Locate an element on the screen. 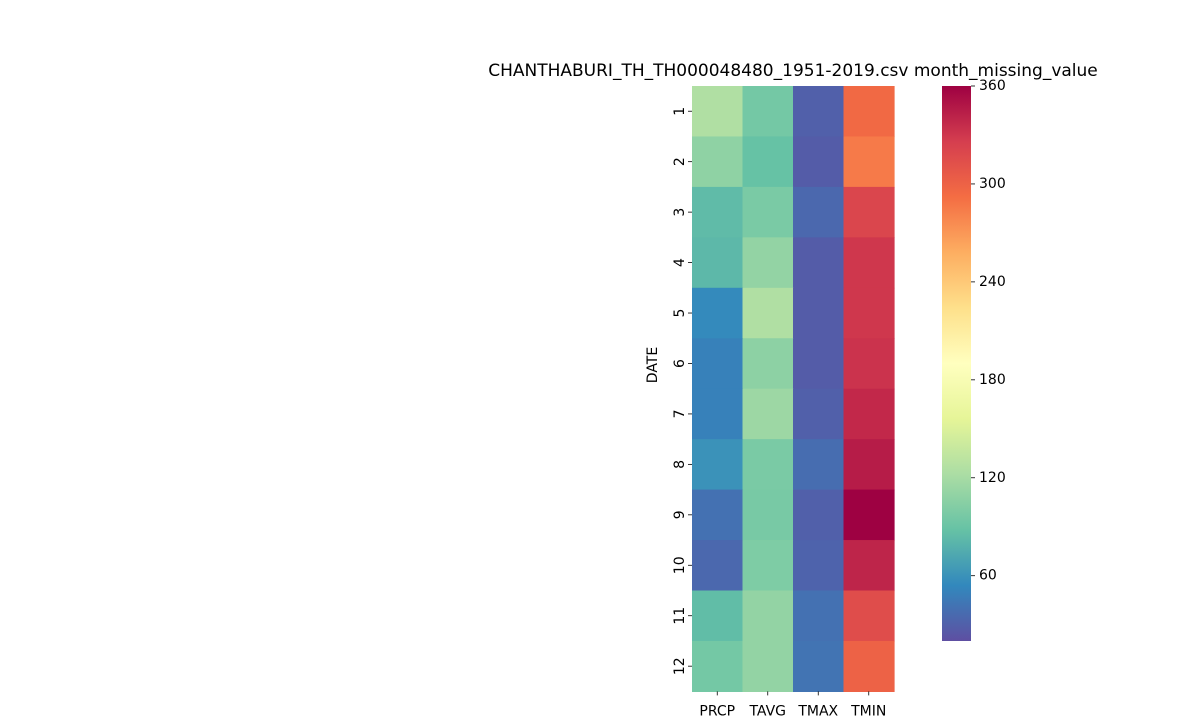 The image size is (1200, 720). colorbar is located at coordinates (956, 363).